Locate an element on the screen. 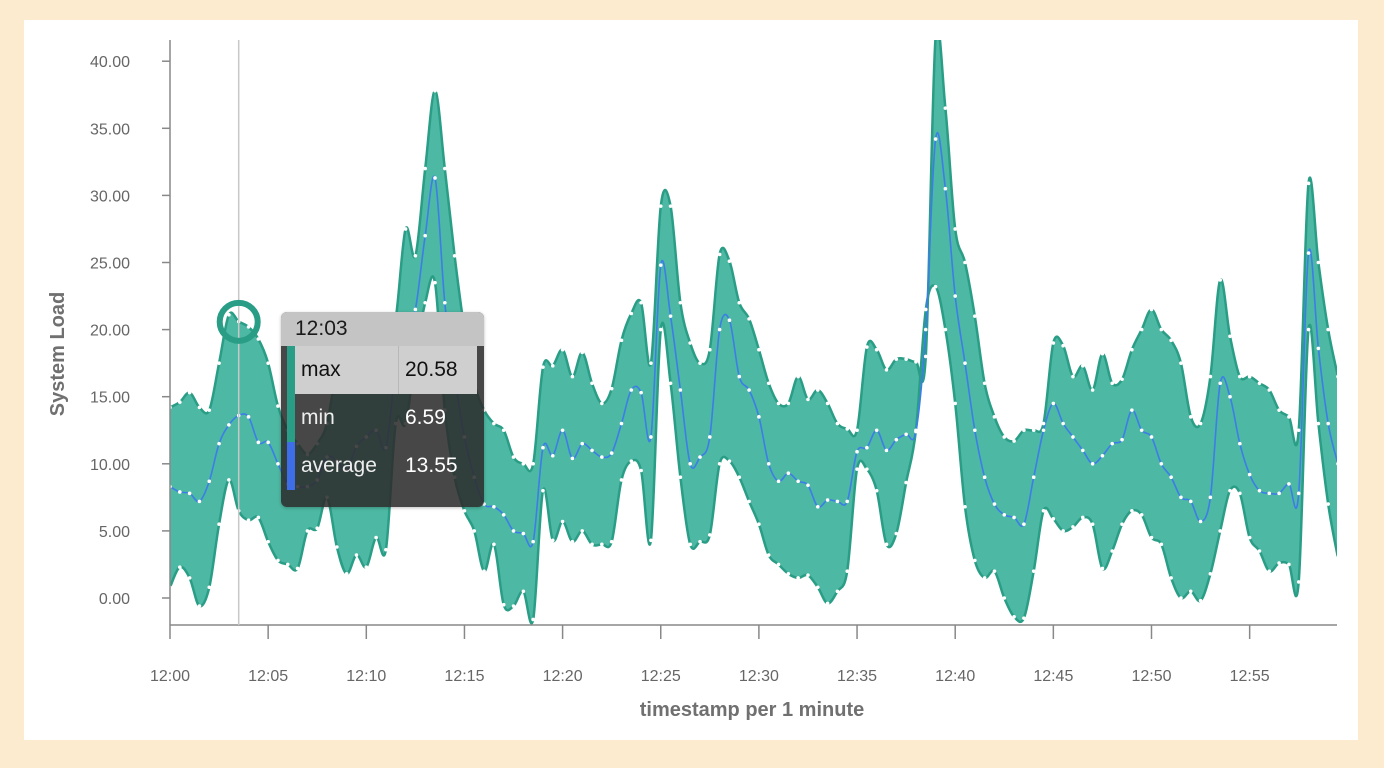 This screenshot has height=768, width=1384. y-tick-label: 25.00 is located at coordinates (110, 264).